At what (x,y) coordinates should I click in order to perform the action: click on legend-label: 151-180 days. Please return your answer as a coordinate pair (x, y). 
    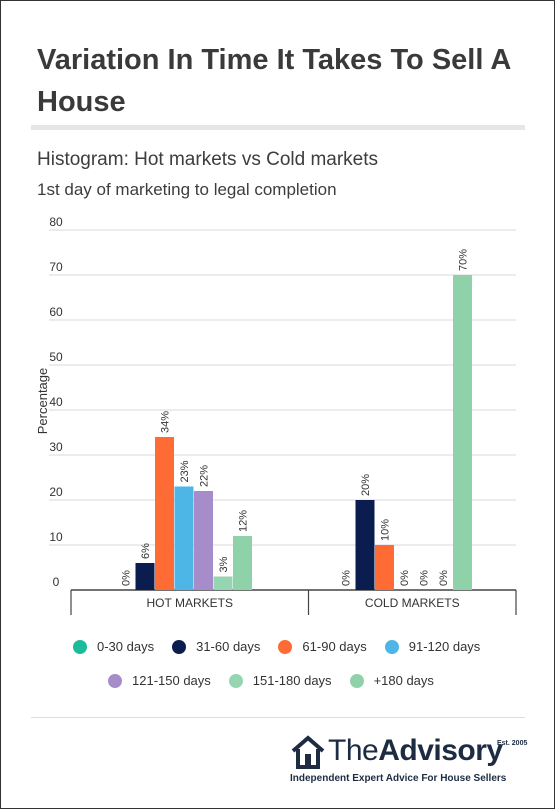
    Looking at the image, I should click on (292, 680).